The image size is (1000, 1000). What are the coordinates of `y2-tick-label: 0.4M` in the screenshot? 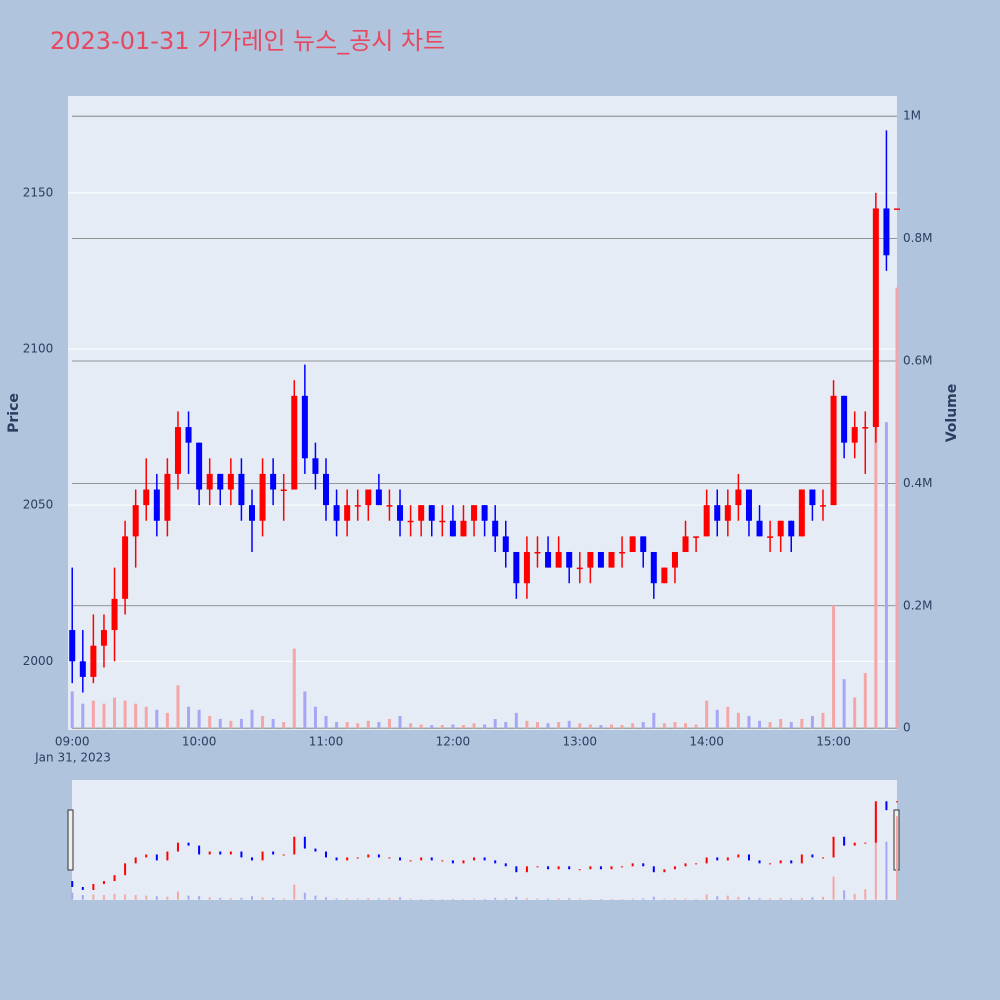 It's located at (917, 483).